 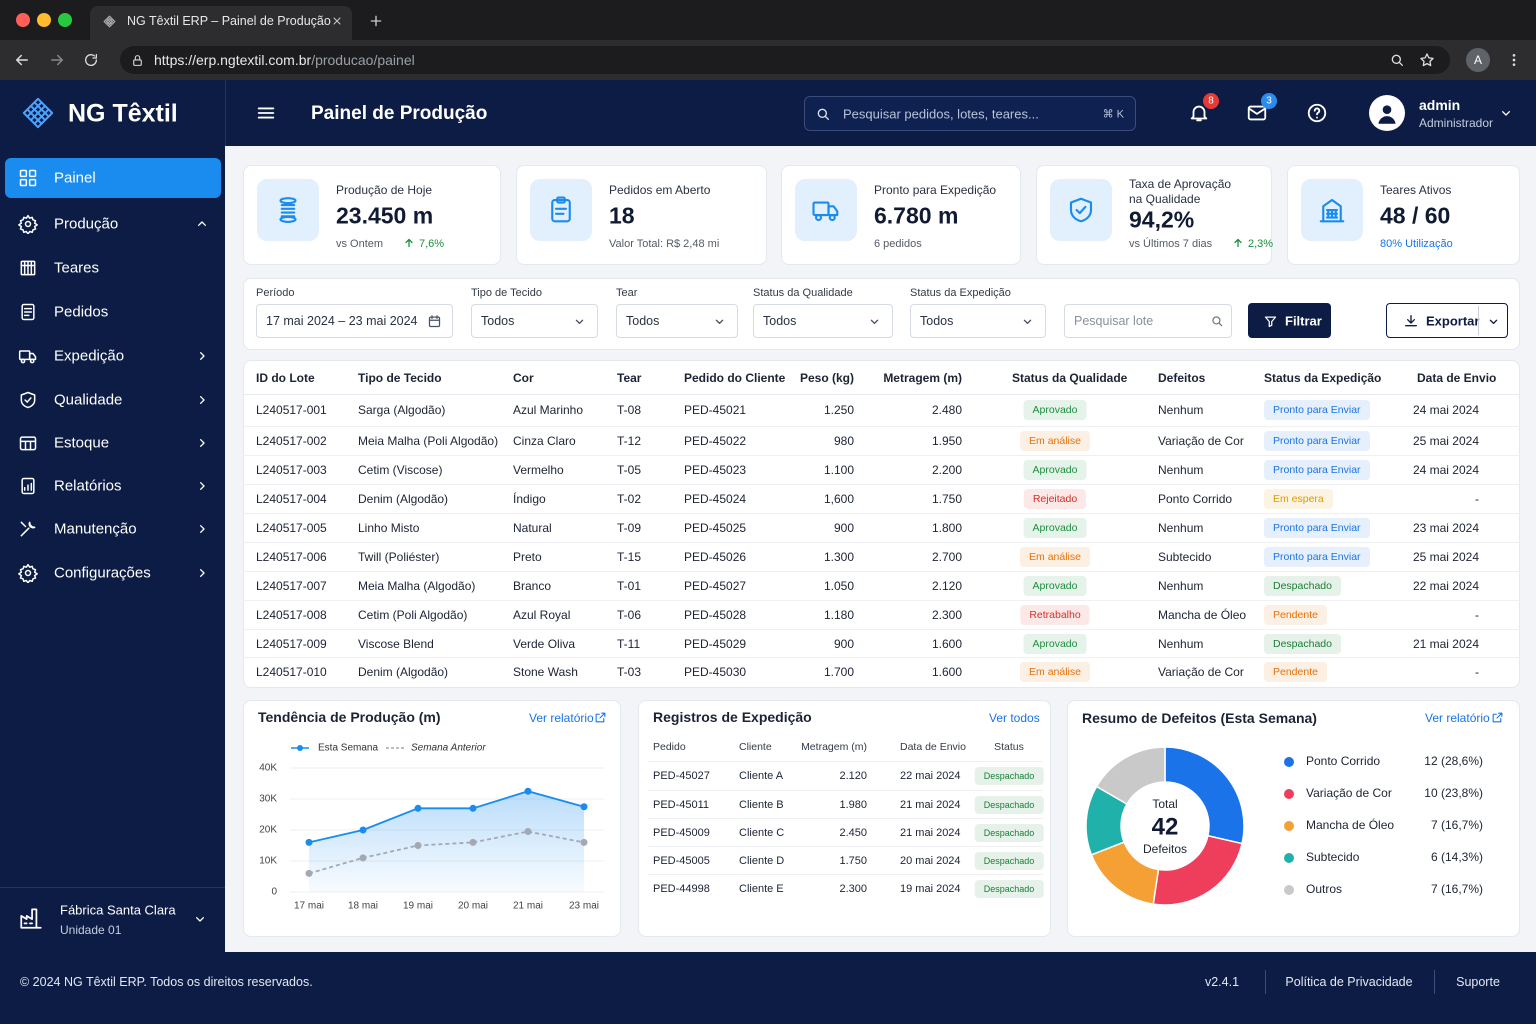 What do you see at coordinates (200, 919) in the screenshot?
I see `factory-switch` at bounding box center [200, 919].